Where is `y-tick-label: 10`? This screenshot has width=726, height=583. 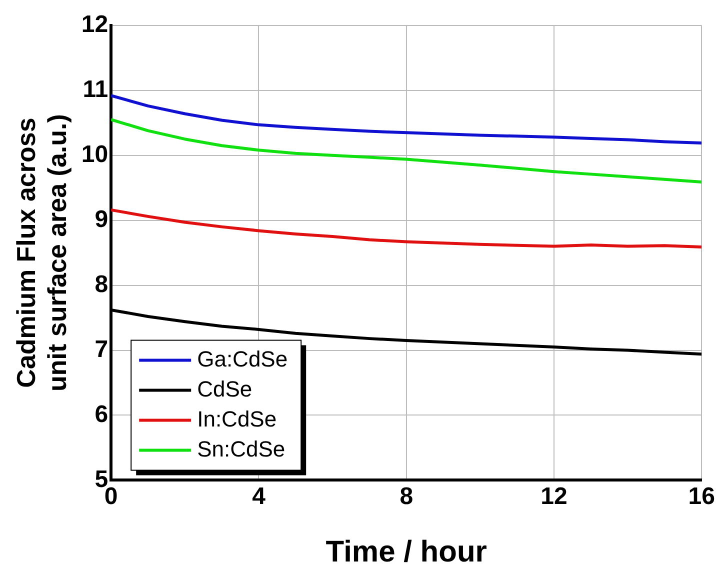
y-tick-label: 10 is located at coordinates (94, 154).